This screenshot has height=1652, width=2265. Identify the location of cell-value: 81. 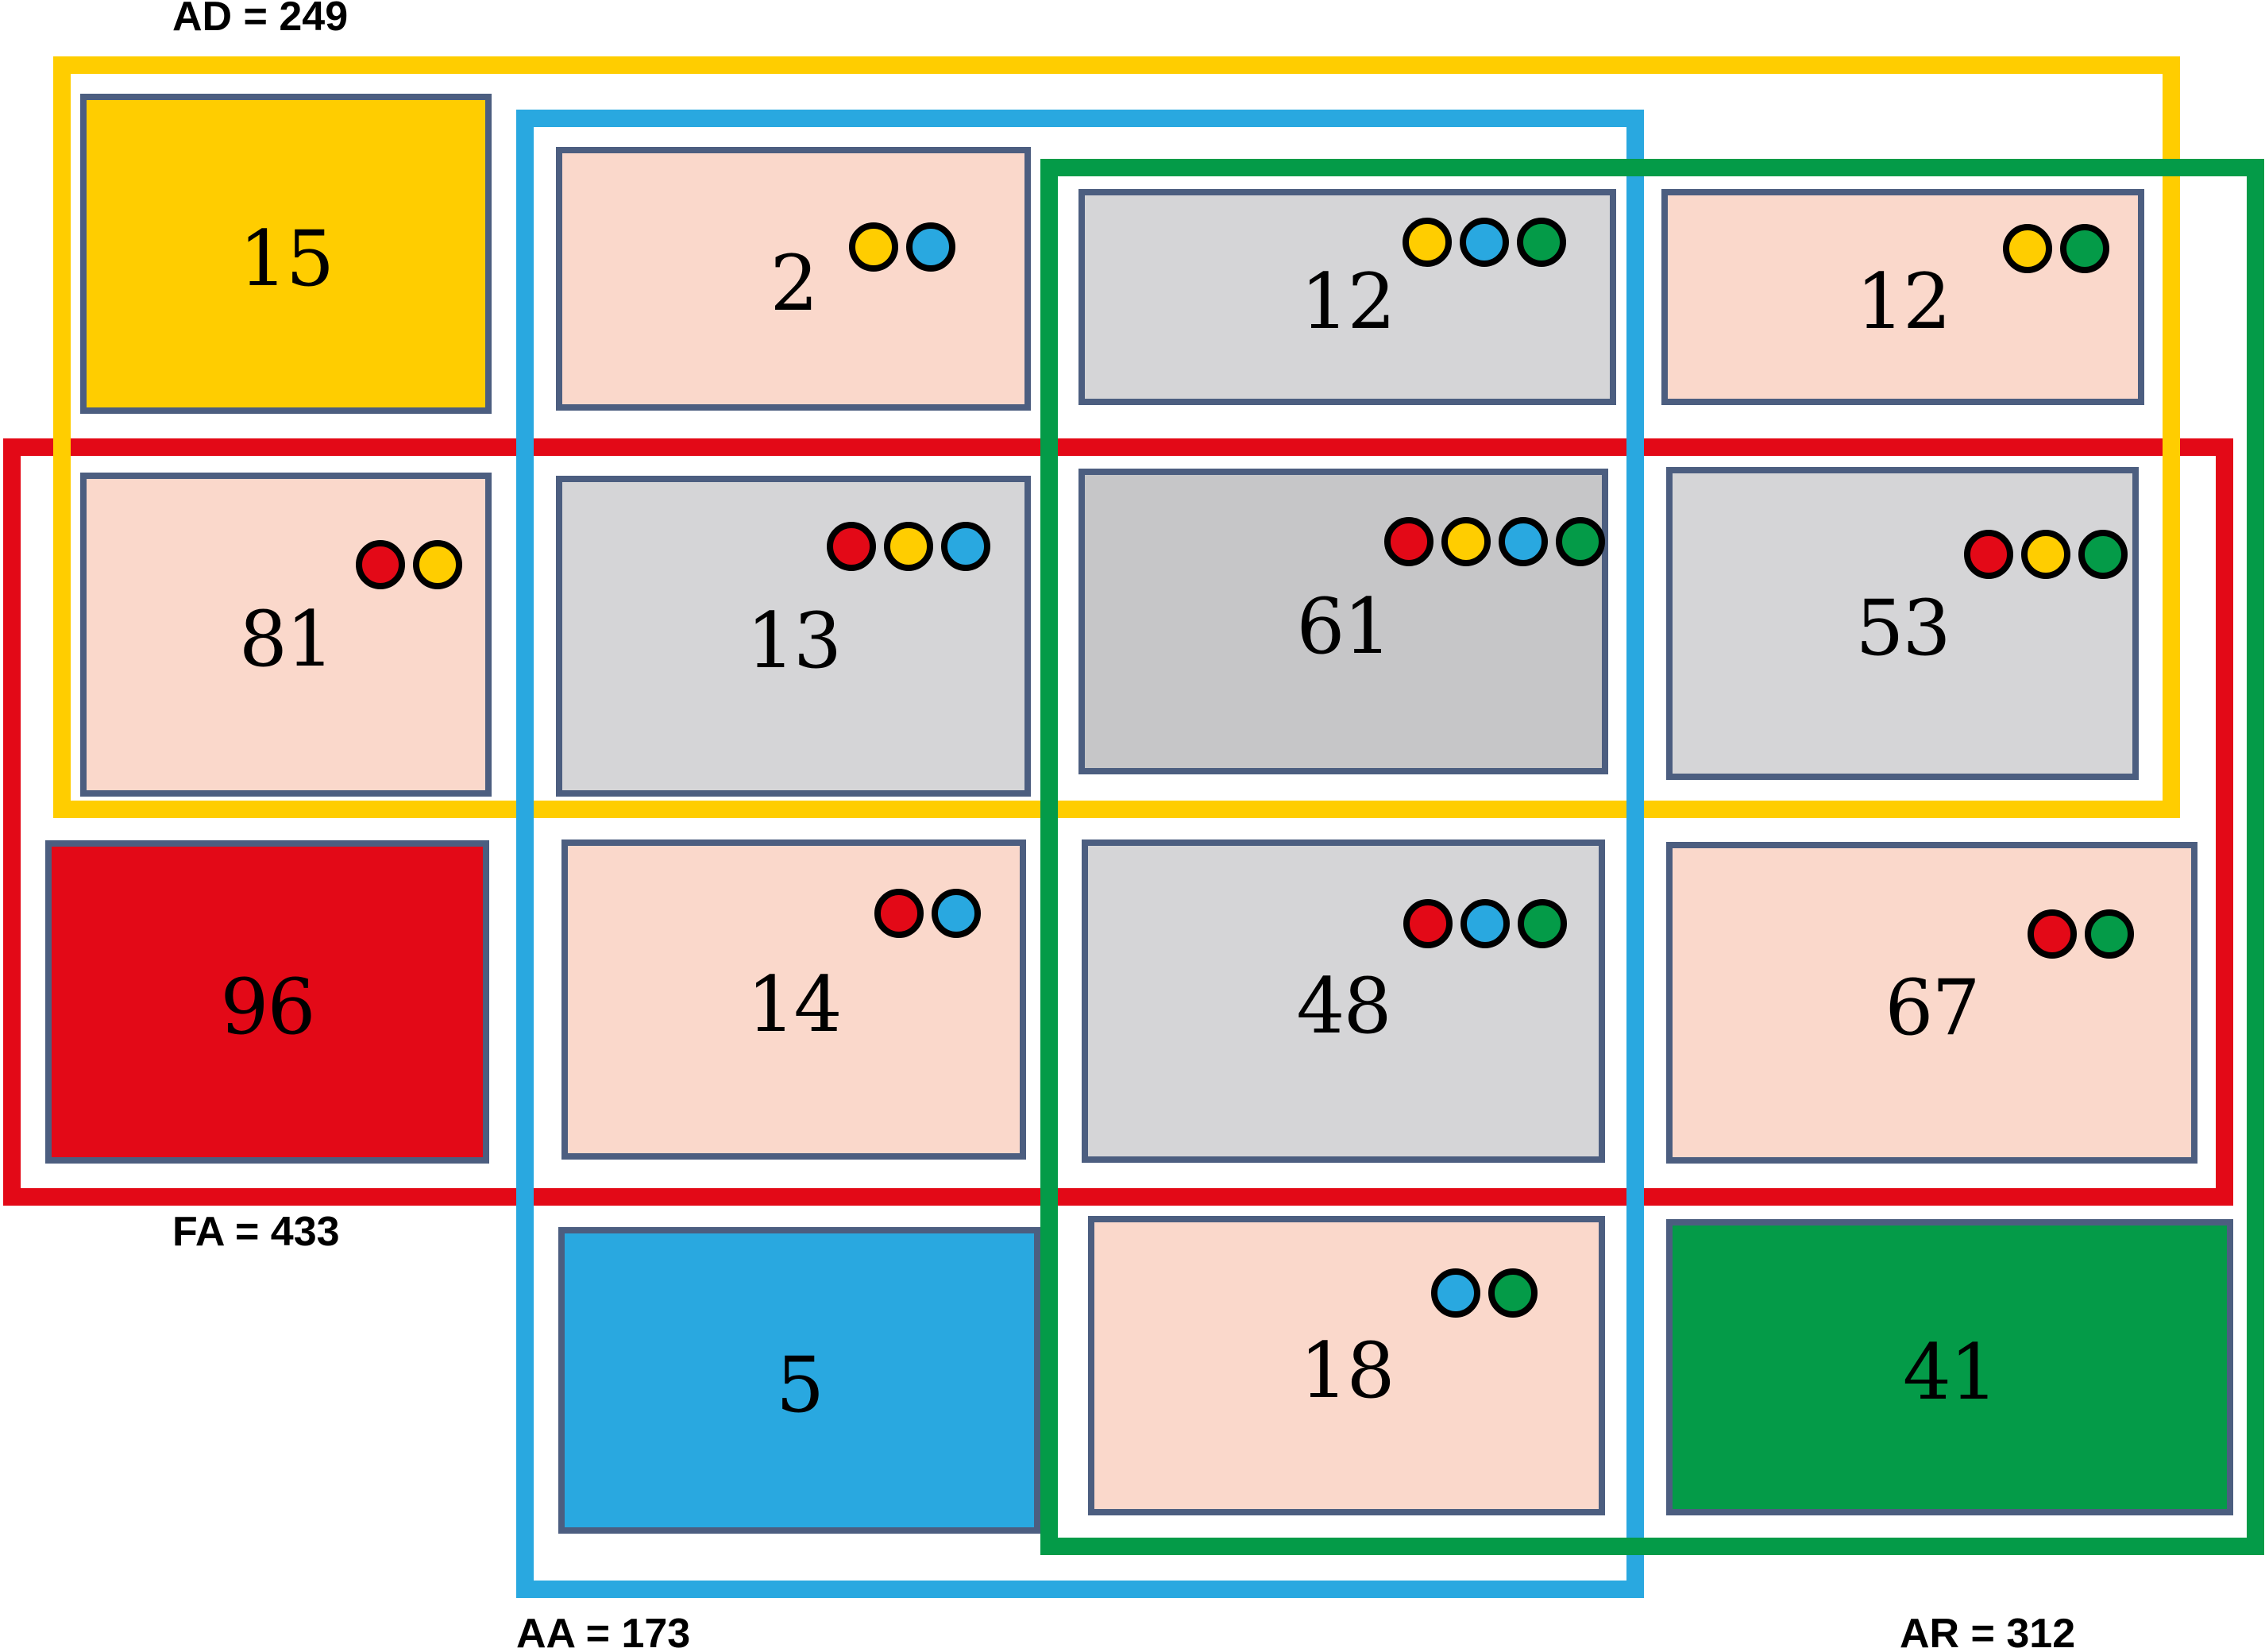
(286, 639).